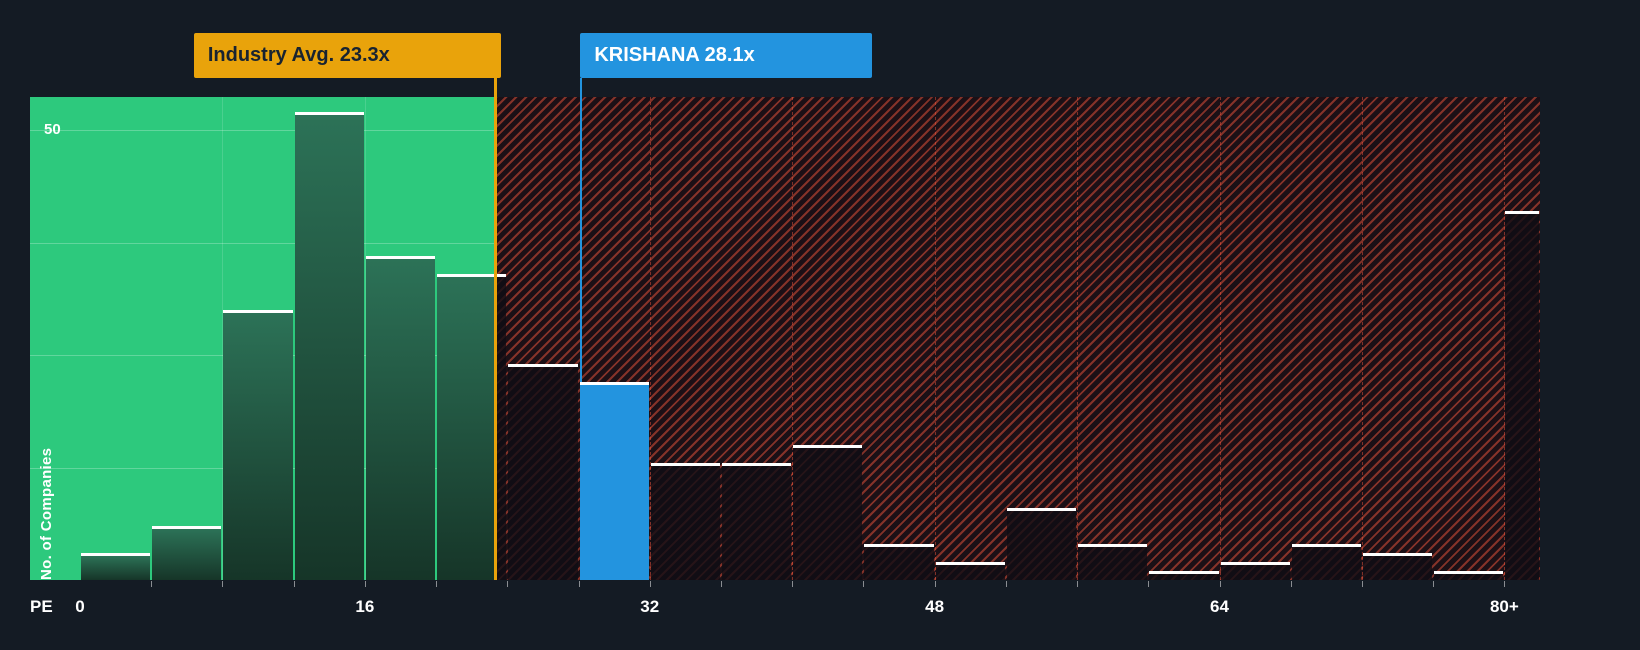 The image size is (1640, 650). I want to click on x-axis-title: PE, so click(41, 606).